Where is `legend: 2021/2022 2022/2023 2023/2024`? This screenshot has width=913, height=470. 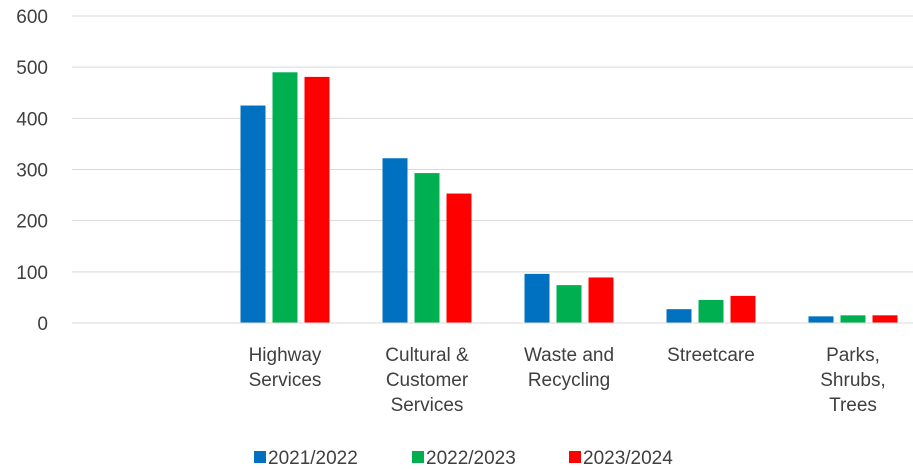
legend: 2021/2022 2022/2023 2023/2024 is located at coordinates (463, 458).